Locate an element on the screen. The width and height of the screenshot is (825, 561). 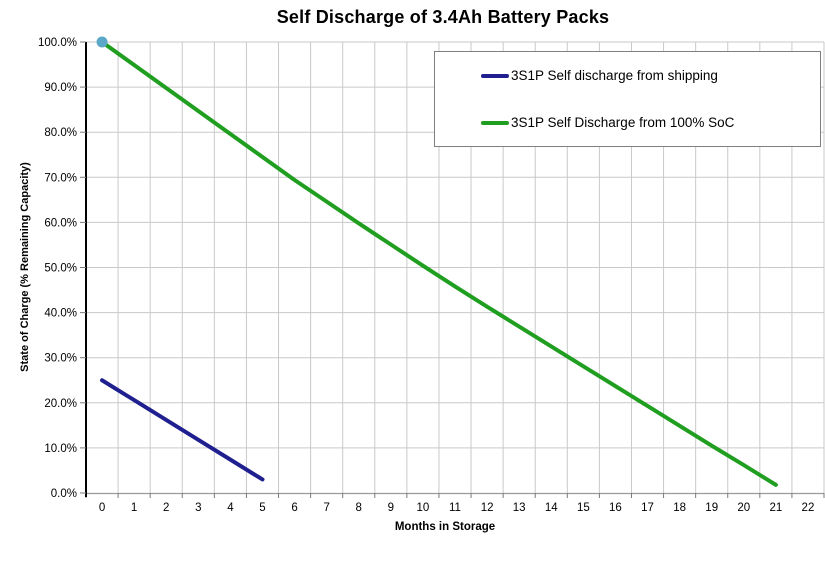
legend-label-100soc: 3S1P Self Discharge from 100% SoC is located at coordinates (623, 122).